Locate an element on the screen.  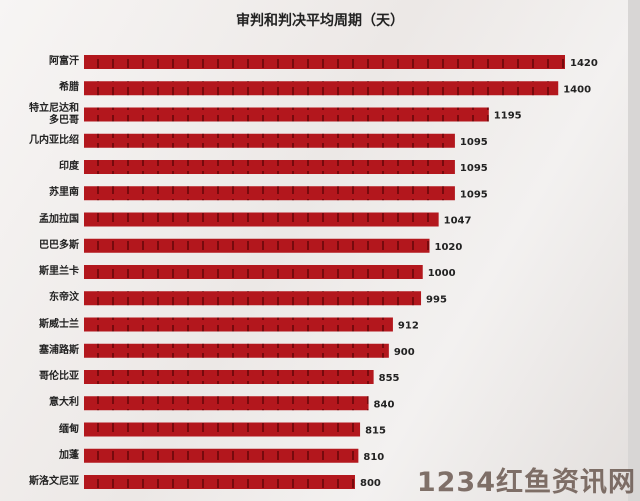
category-label: 阿富汗 is located at coordinates (64, 61).